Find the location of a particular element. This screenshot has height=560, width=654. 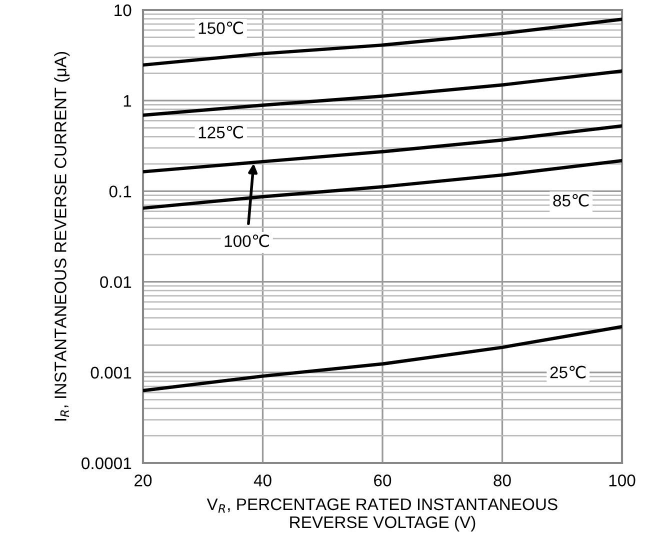

x-axis-title: V$_{R}$, PERCENTAGE RATED INSTANTANEOUS REVERSE VOLTAGE (V) is located at coordinates (382, 515).